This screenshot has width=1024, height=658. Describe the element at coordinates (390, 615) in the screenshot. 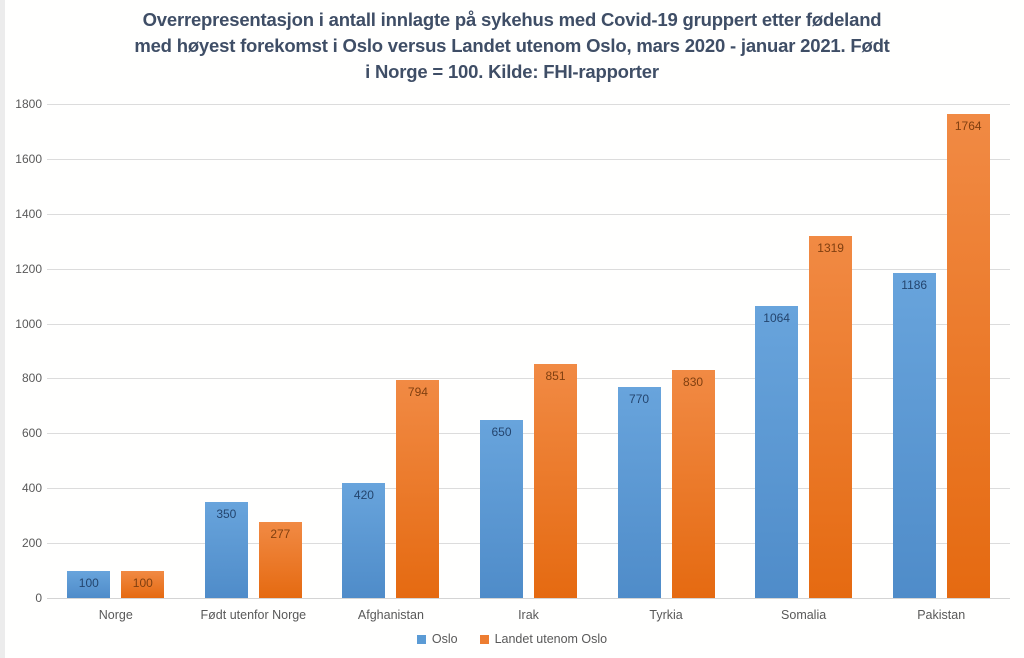

I see `x-axis-label-afghanistan: Afghanistan` at that location.